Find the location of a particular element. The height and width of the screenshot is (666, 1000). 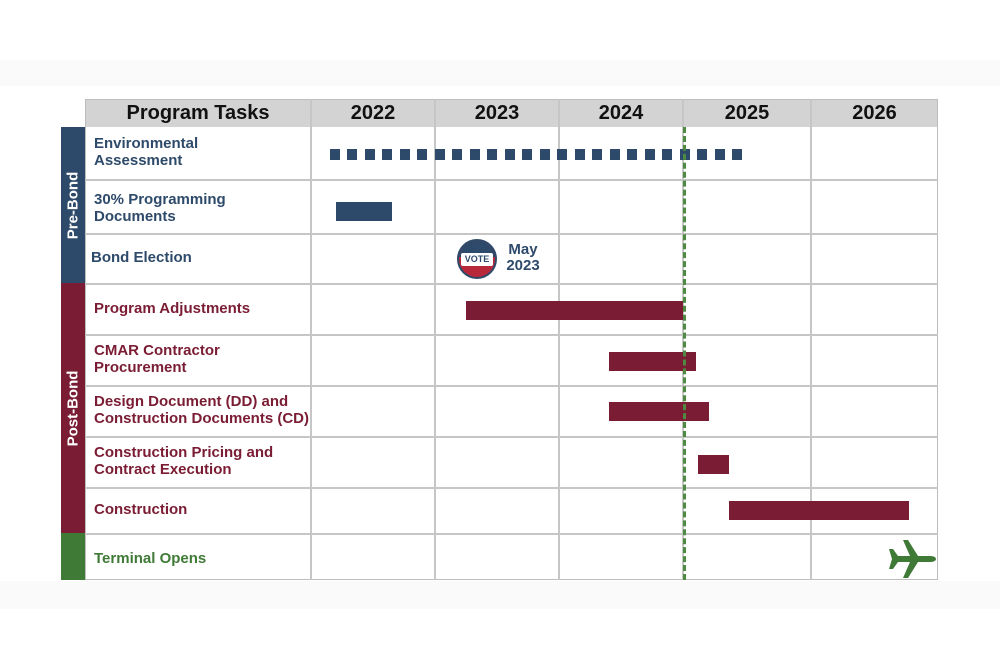

vote-badge-icon: VOTE is located at coordinates (477, 259).